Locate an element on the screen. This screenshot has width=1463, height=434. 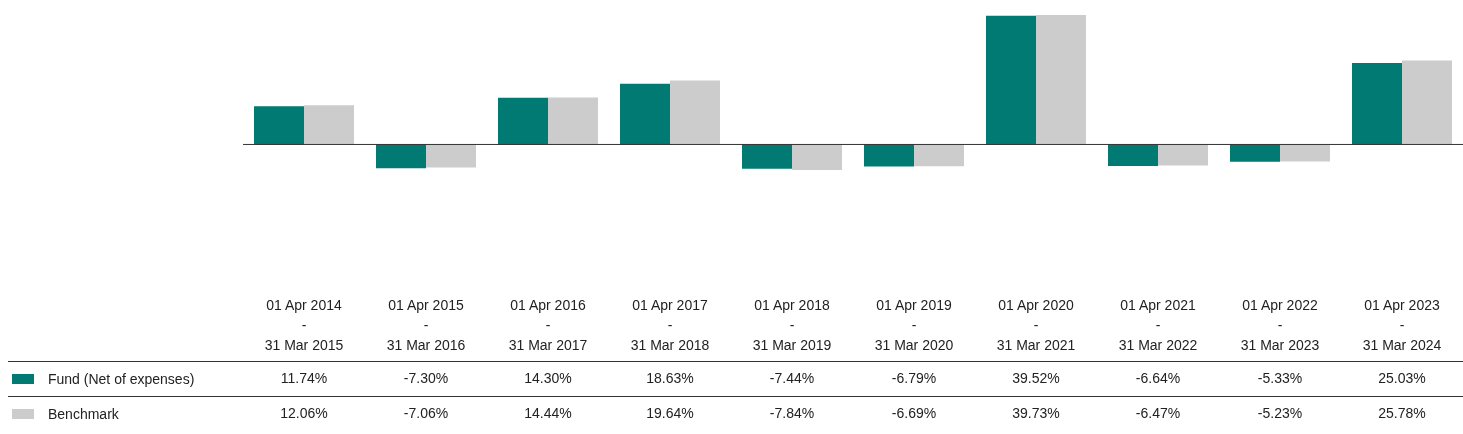
data-label: 39.73% is located at coordinates (1036, 413).